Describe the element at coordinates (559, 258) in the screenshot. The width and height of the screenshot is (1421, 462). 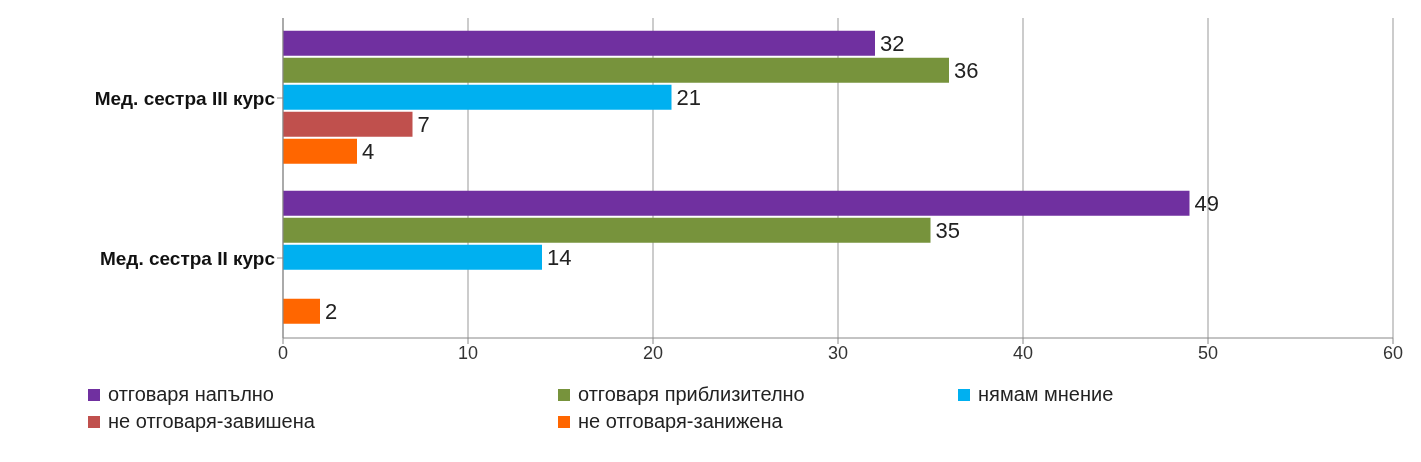
I see `data-label: 14` at that location.